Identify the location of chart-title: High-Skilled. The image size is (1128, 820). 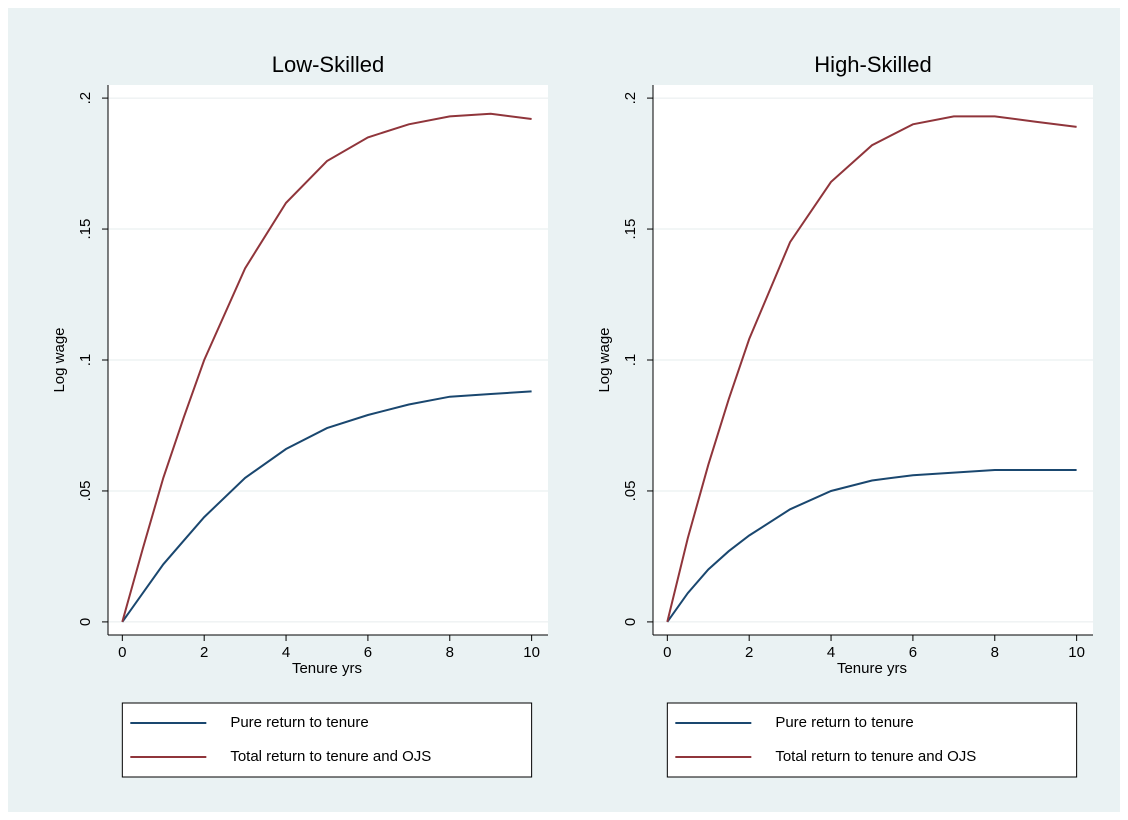
(872, 64).